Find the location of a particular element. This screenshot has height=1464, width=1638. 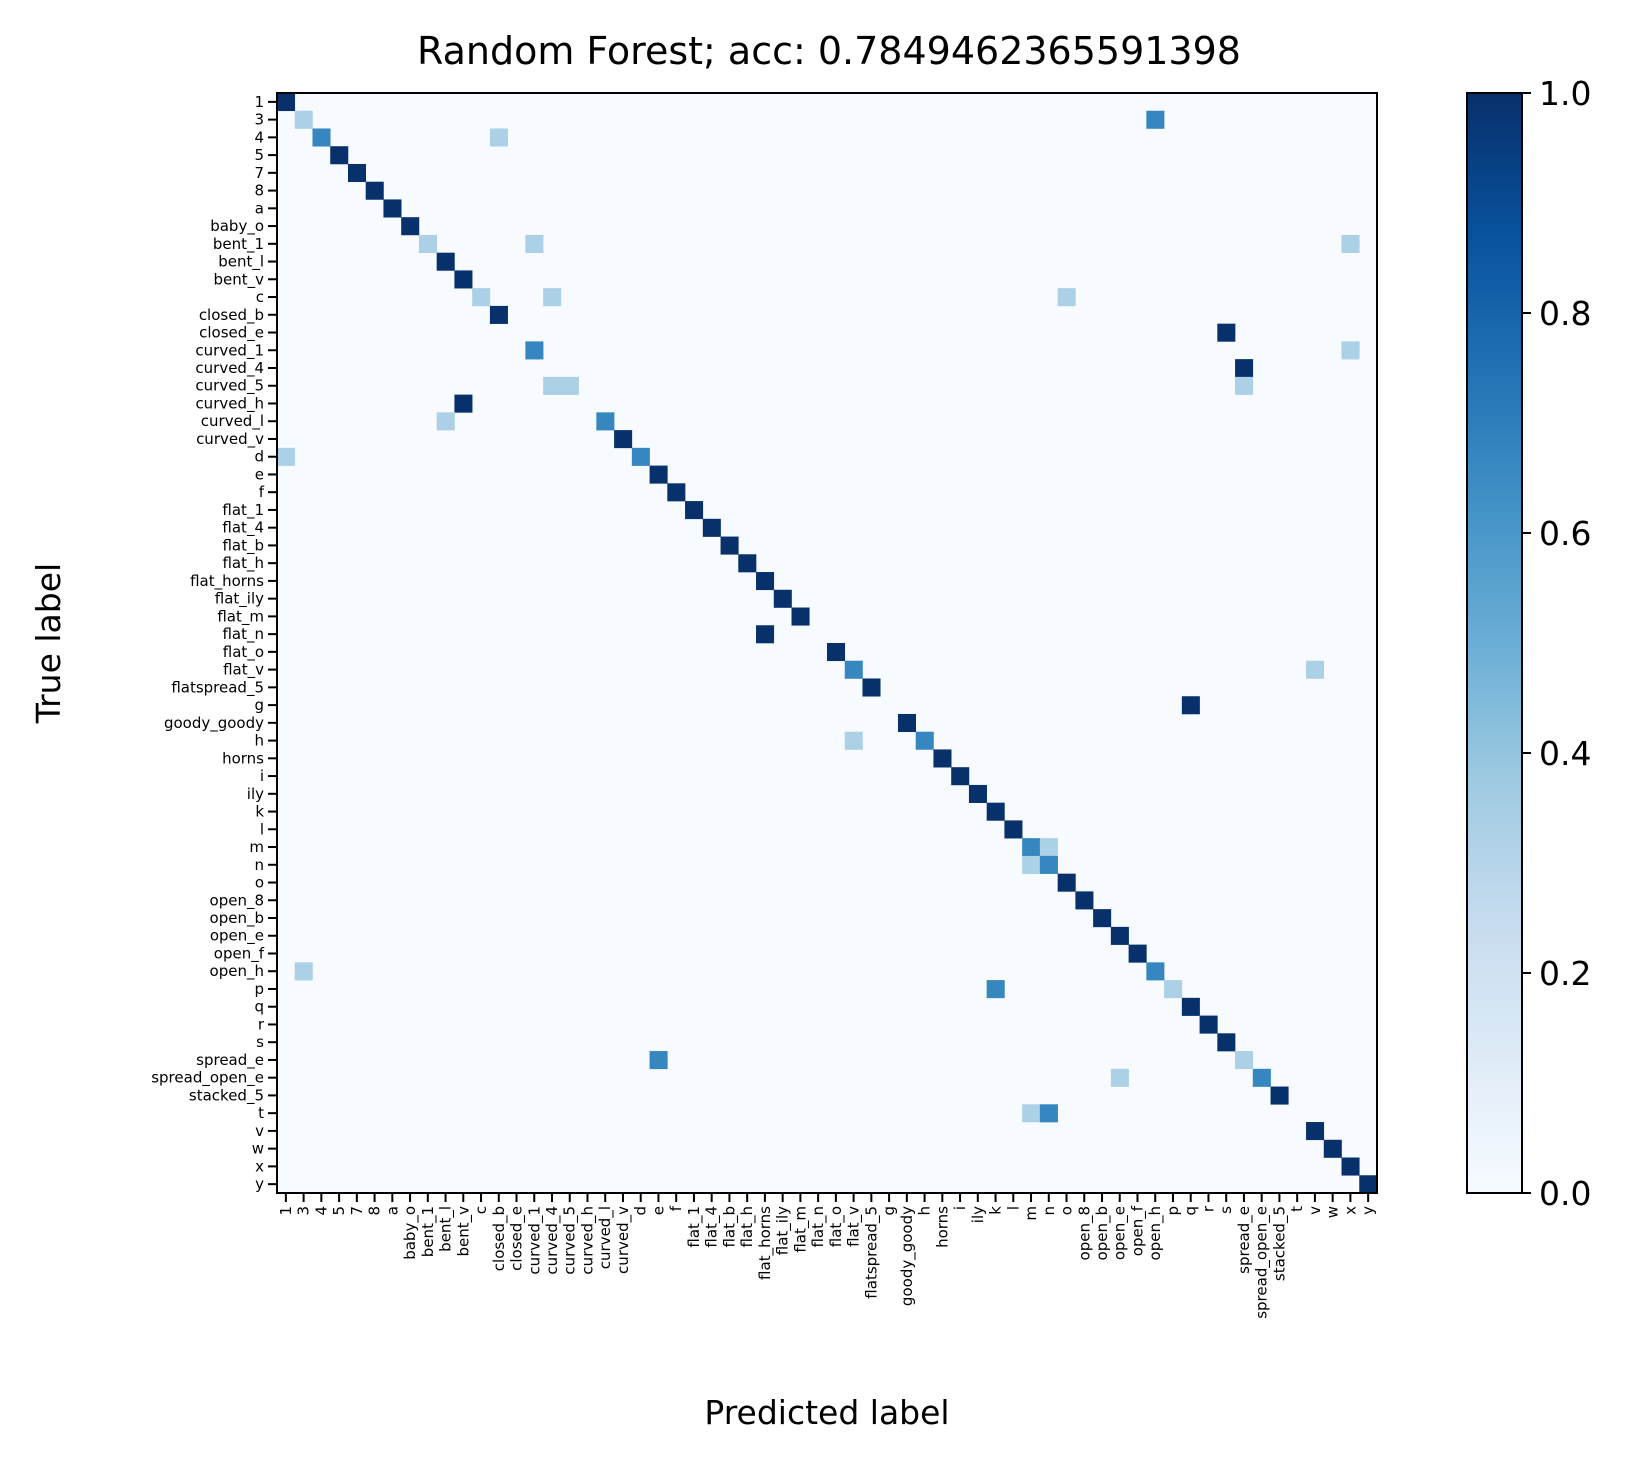

y-tick-label: open_e is located at coordinates (237, 936).